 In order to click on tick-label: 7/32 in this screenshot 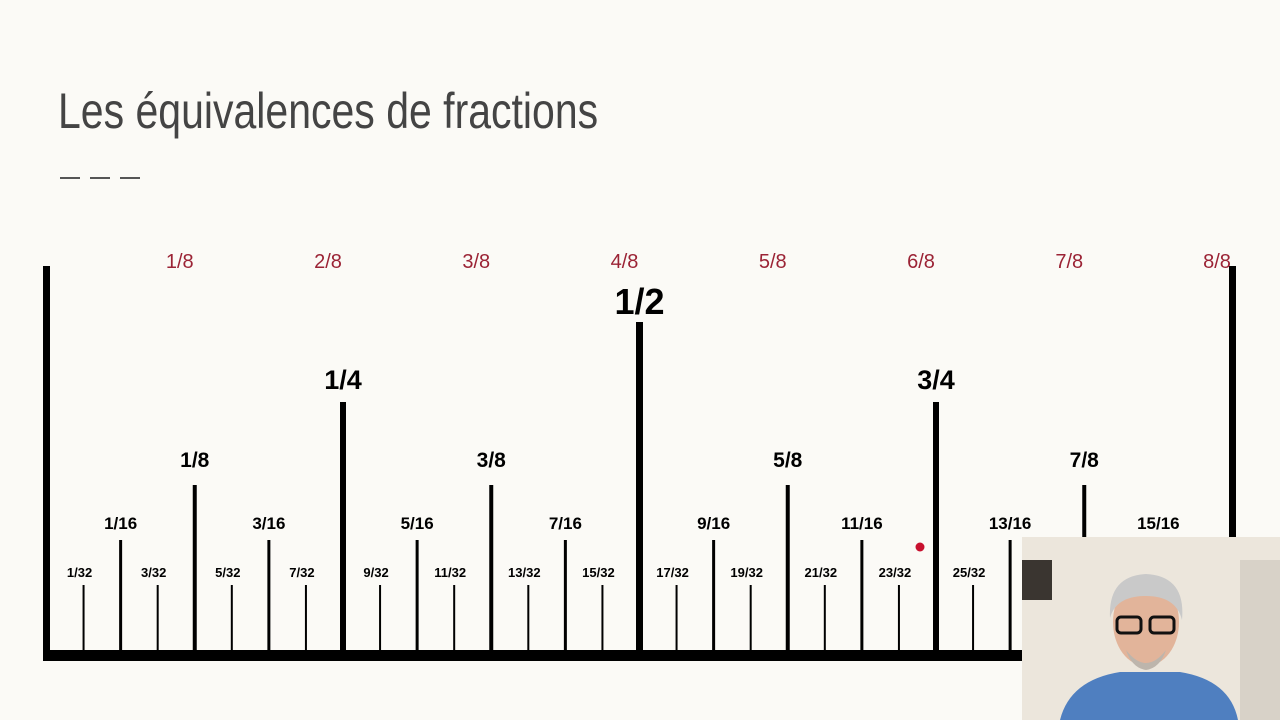, I will do `click(301, 572)`.